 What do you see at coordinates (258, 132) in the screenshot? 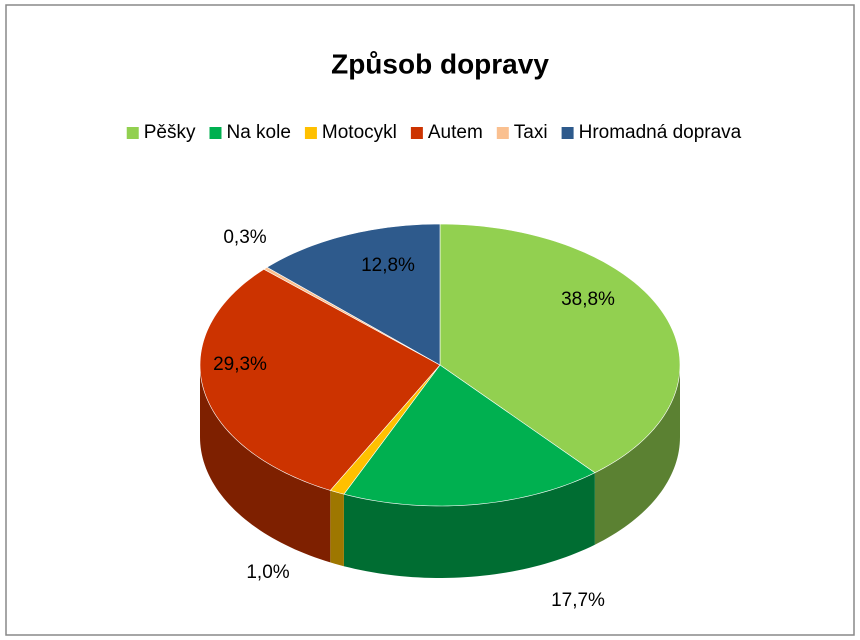
I see `legend-label: Na kole` at bounding box center [258, 132].